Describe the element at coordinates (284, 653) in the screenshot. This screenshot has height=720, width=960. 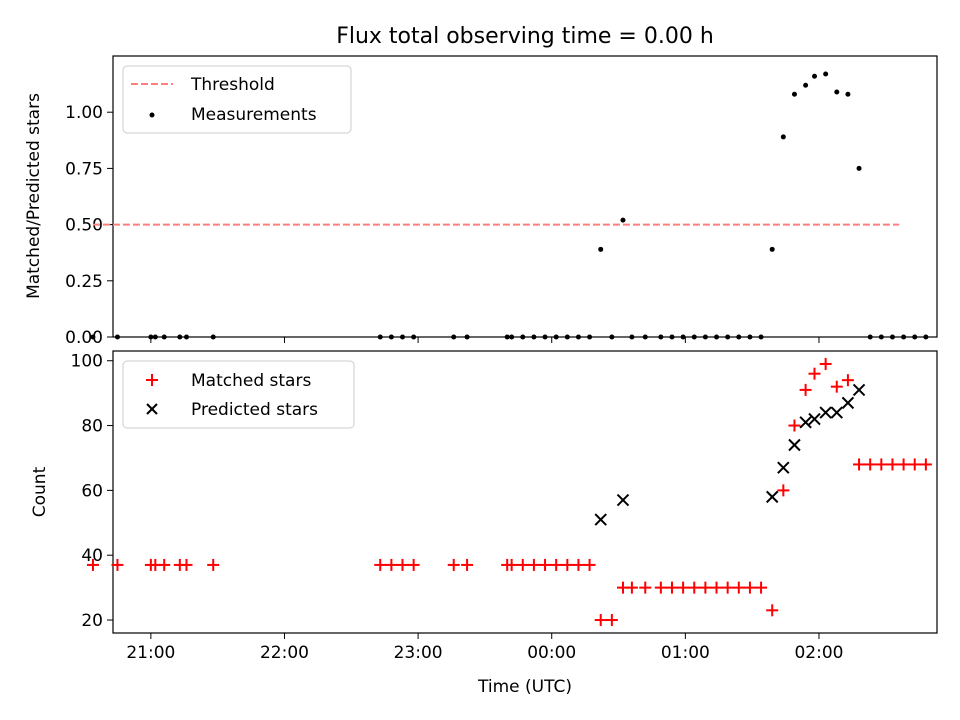
I see `bottom-x-tick-label: 22:00` at that location.